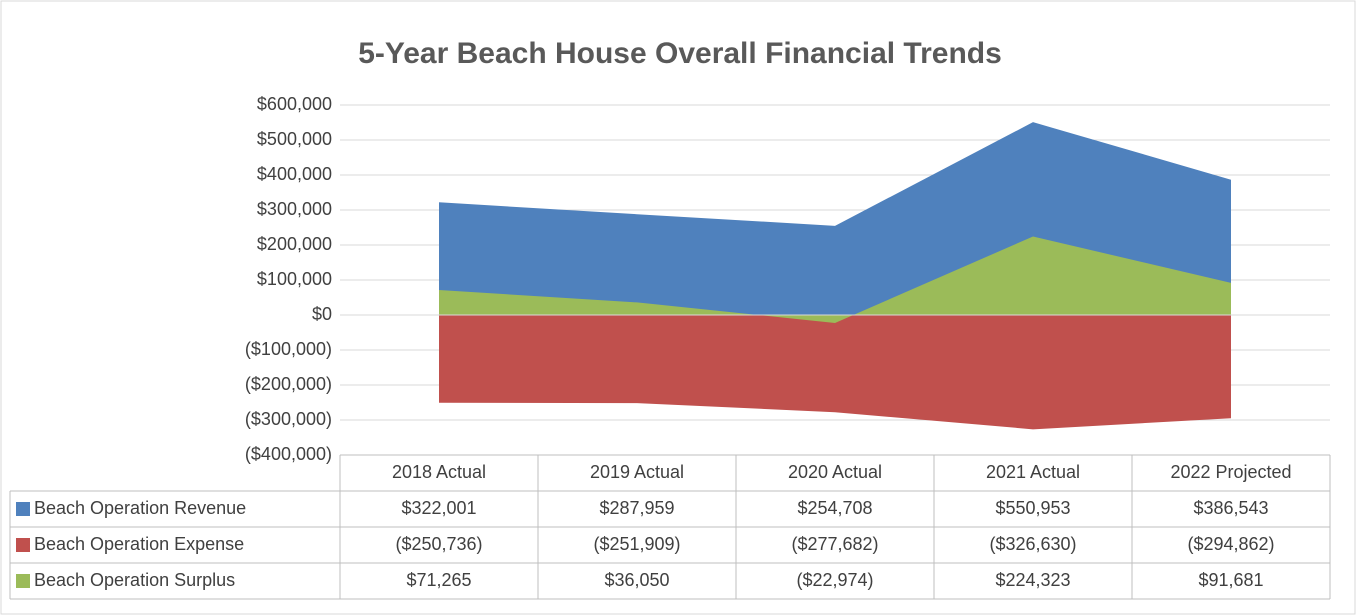  I want to click on legend-label: Beach Operation Revenue, so click(140, 508).